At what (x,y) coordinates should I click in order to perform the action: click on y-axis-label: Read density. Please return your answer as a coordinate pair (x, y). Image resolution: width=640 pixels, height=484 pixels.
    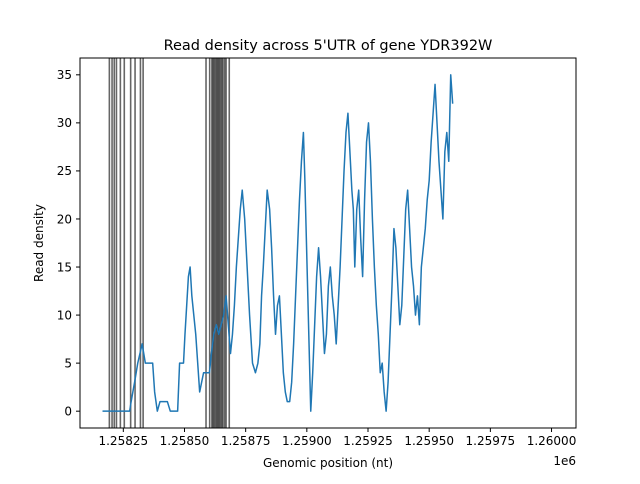
    Looking at the image, I should click on (39, 243).